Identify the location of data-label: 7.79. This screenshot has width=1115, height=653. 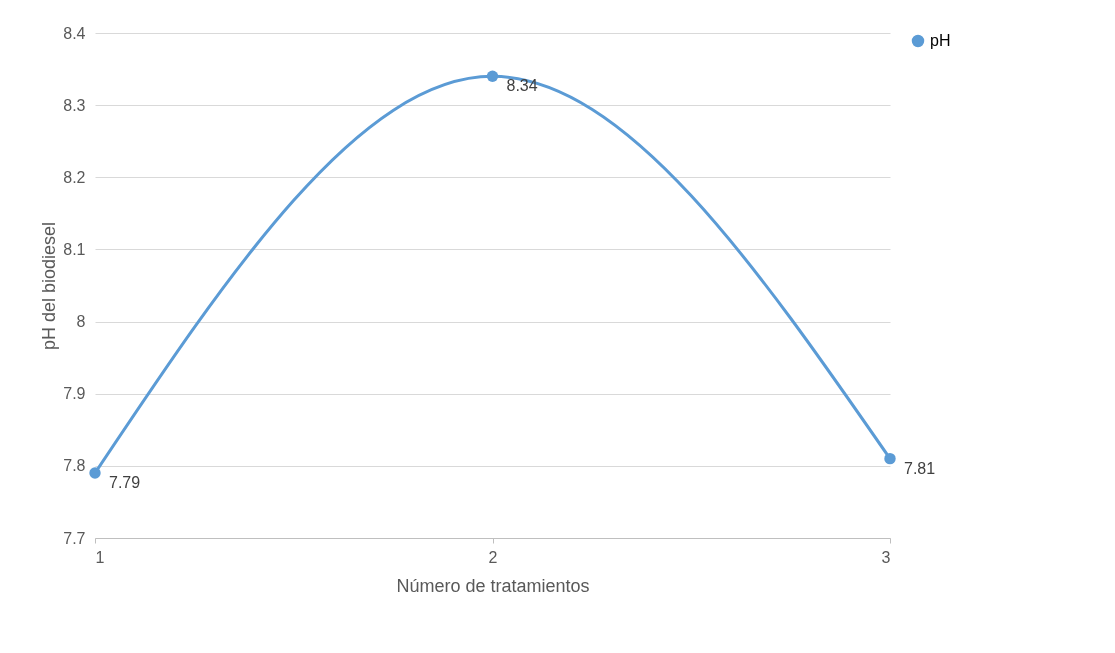
(125, 483).